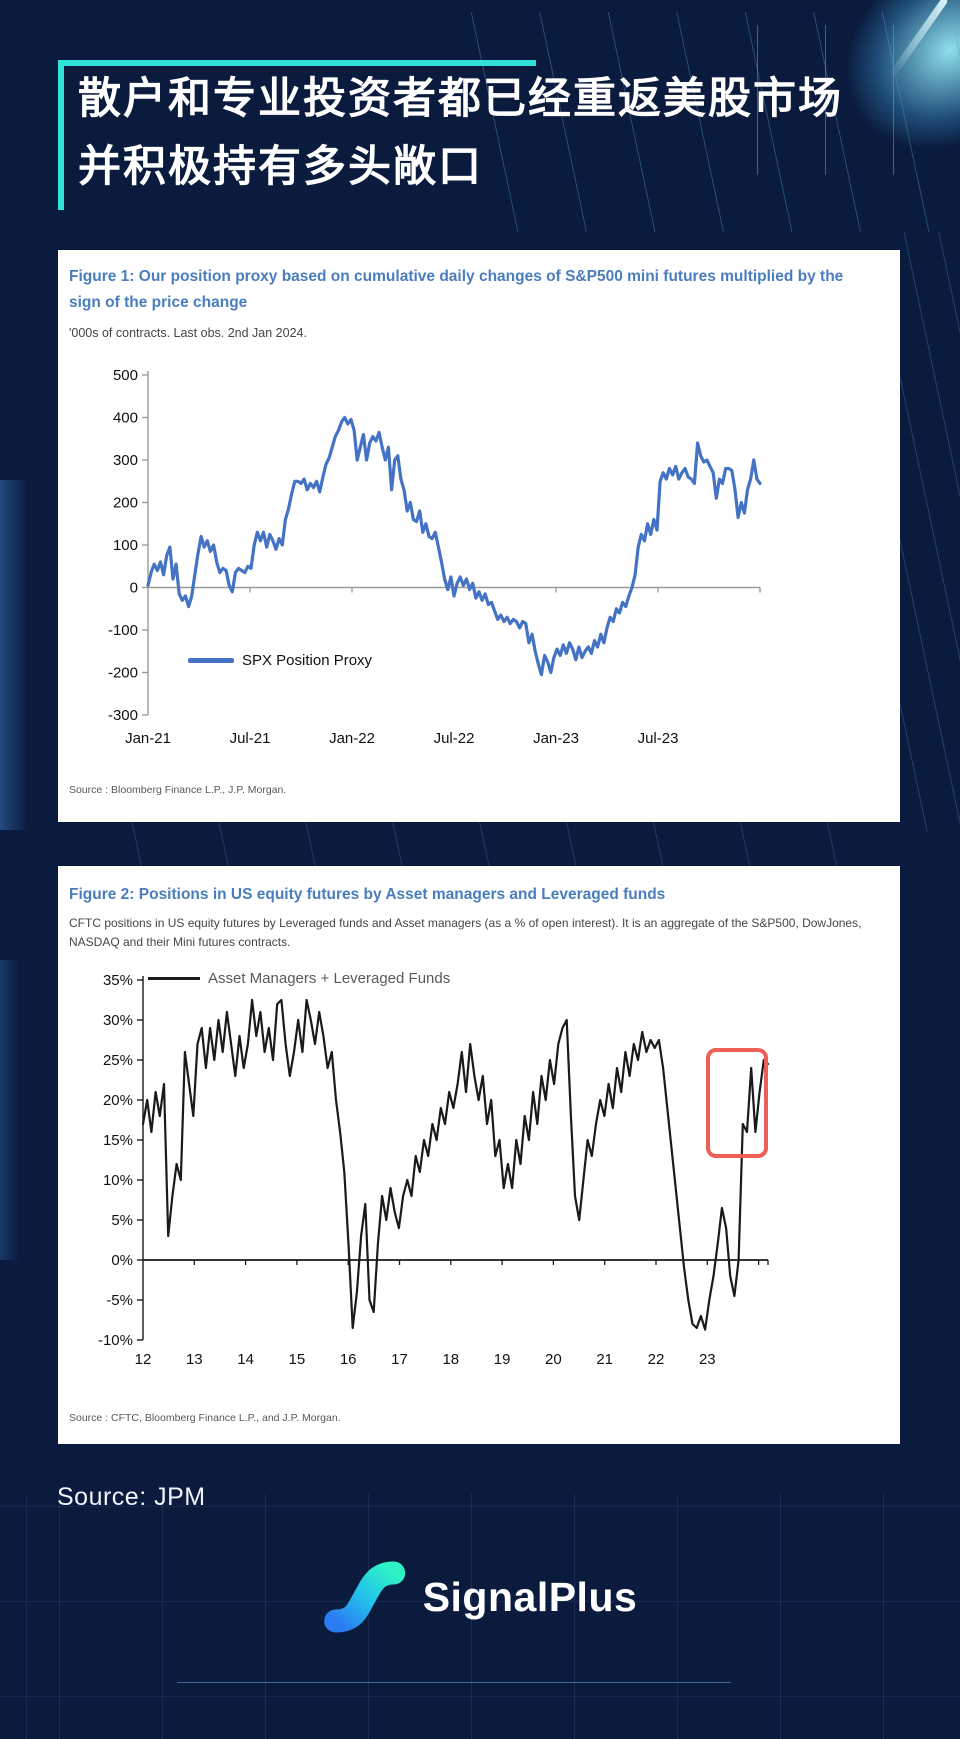  I want to click on svg-text: 22, so click(656, 1359).